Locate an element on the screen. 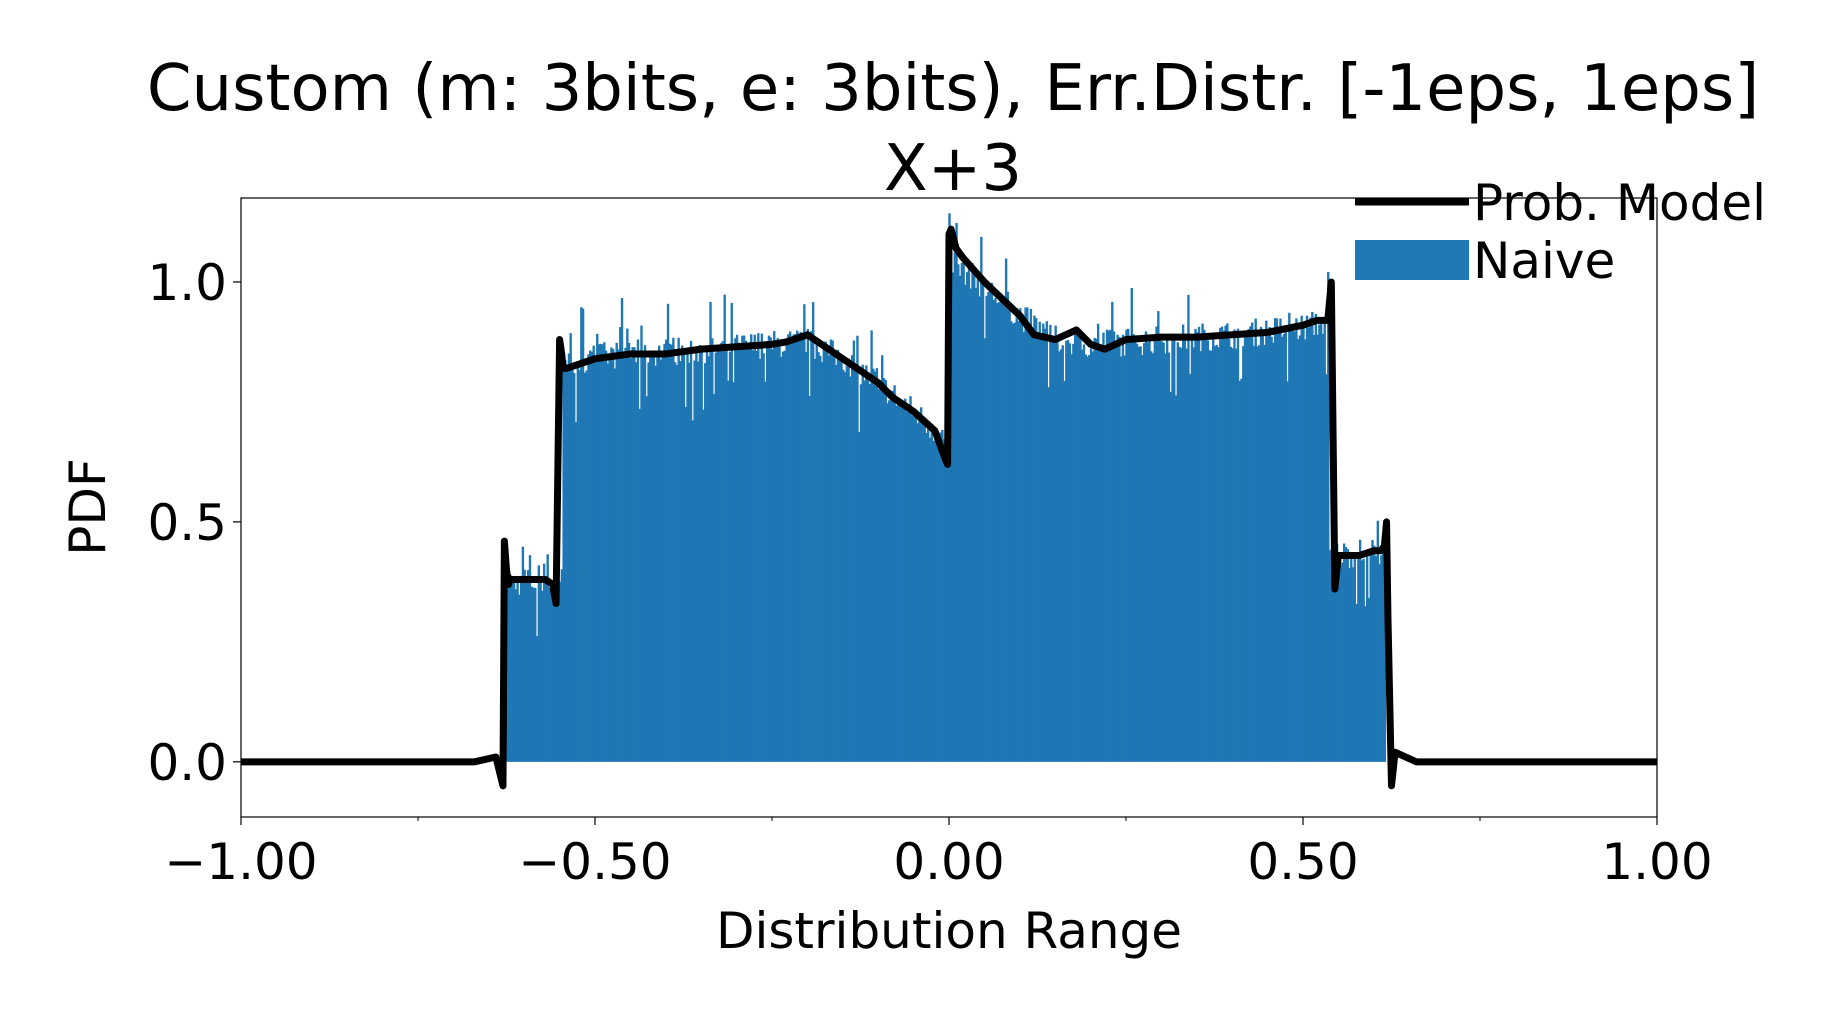  y-axis-ticks: 0.0 0.5 1.0 is located at coordinates (194, 523).